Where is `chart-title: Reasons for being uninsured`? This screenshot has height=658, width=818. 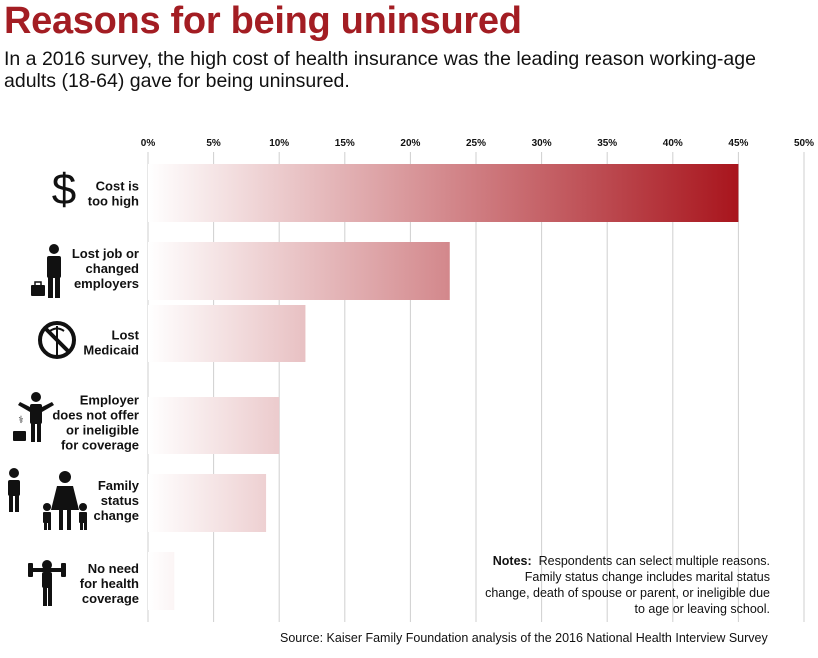 chart-title: Reasons for being uninsured is located at coordinates (263, 21).